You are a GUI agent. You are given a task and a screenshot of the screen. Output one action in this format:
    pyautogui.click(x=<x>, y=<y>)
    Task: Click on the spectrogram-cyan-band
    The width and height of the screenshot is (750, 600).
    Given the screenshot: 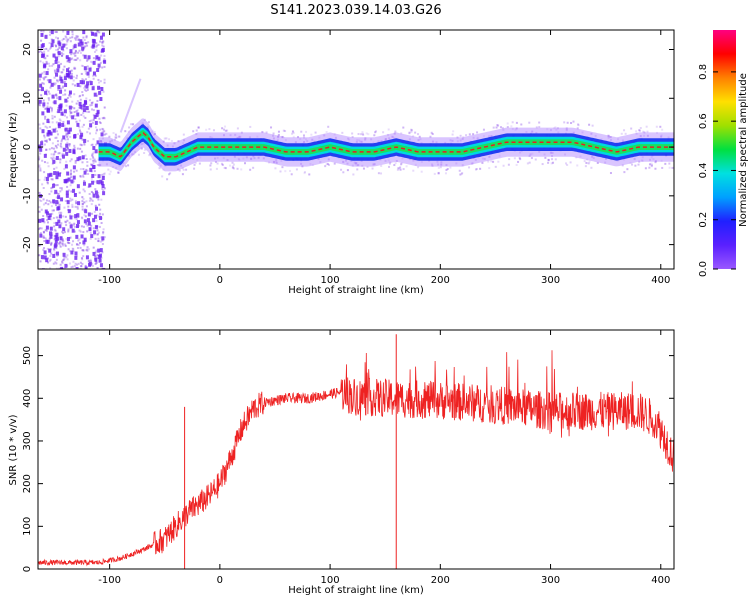 What is the action you would take?
    pyautogui.click(x=386, y=145)
    